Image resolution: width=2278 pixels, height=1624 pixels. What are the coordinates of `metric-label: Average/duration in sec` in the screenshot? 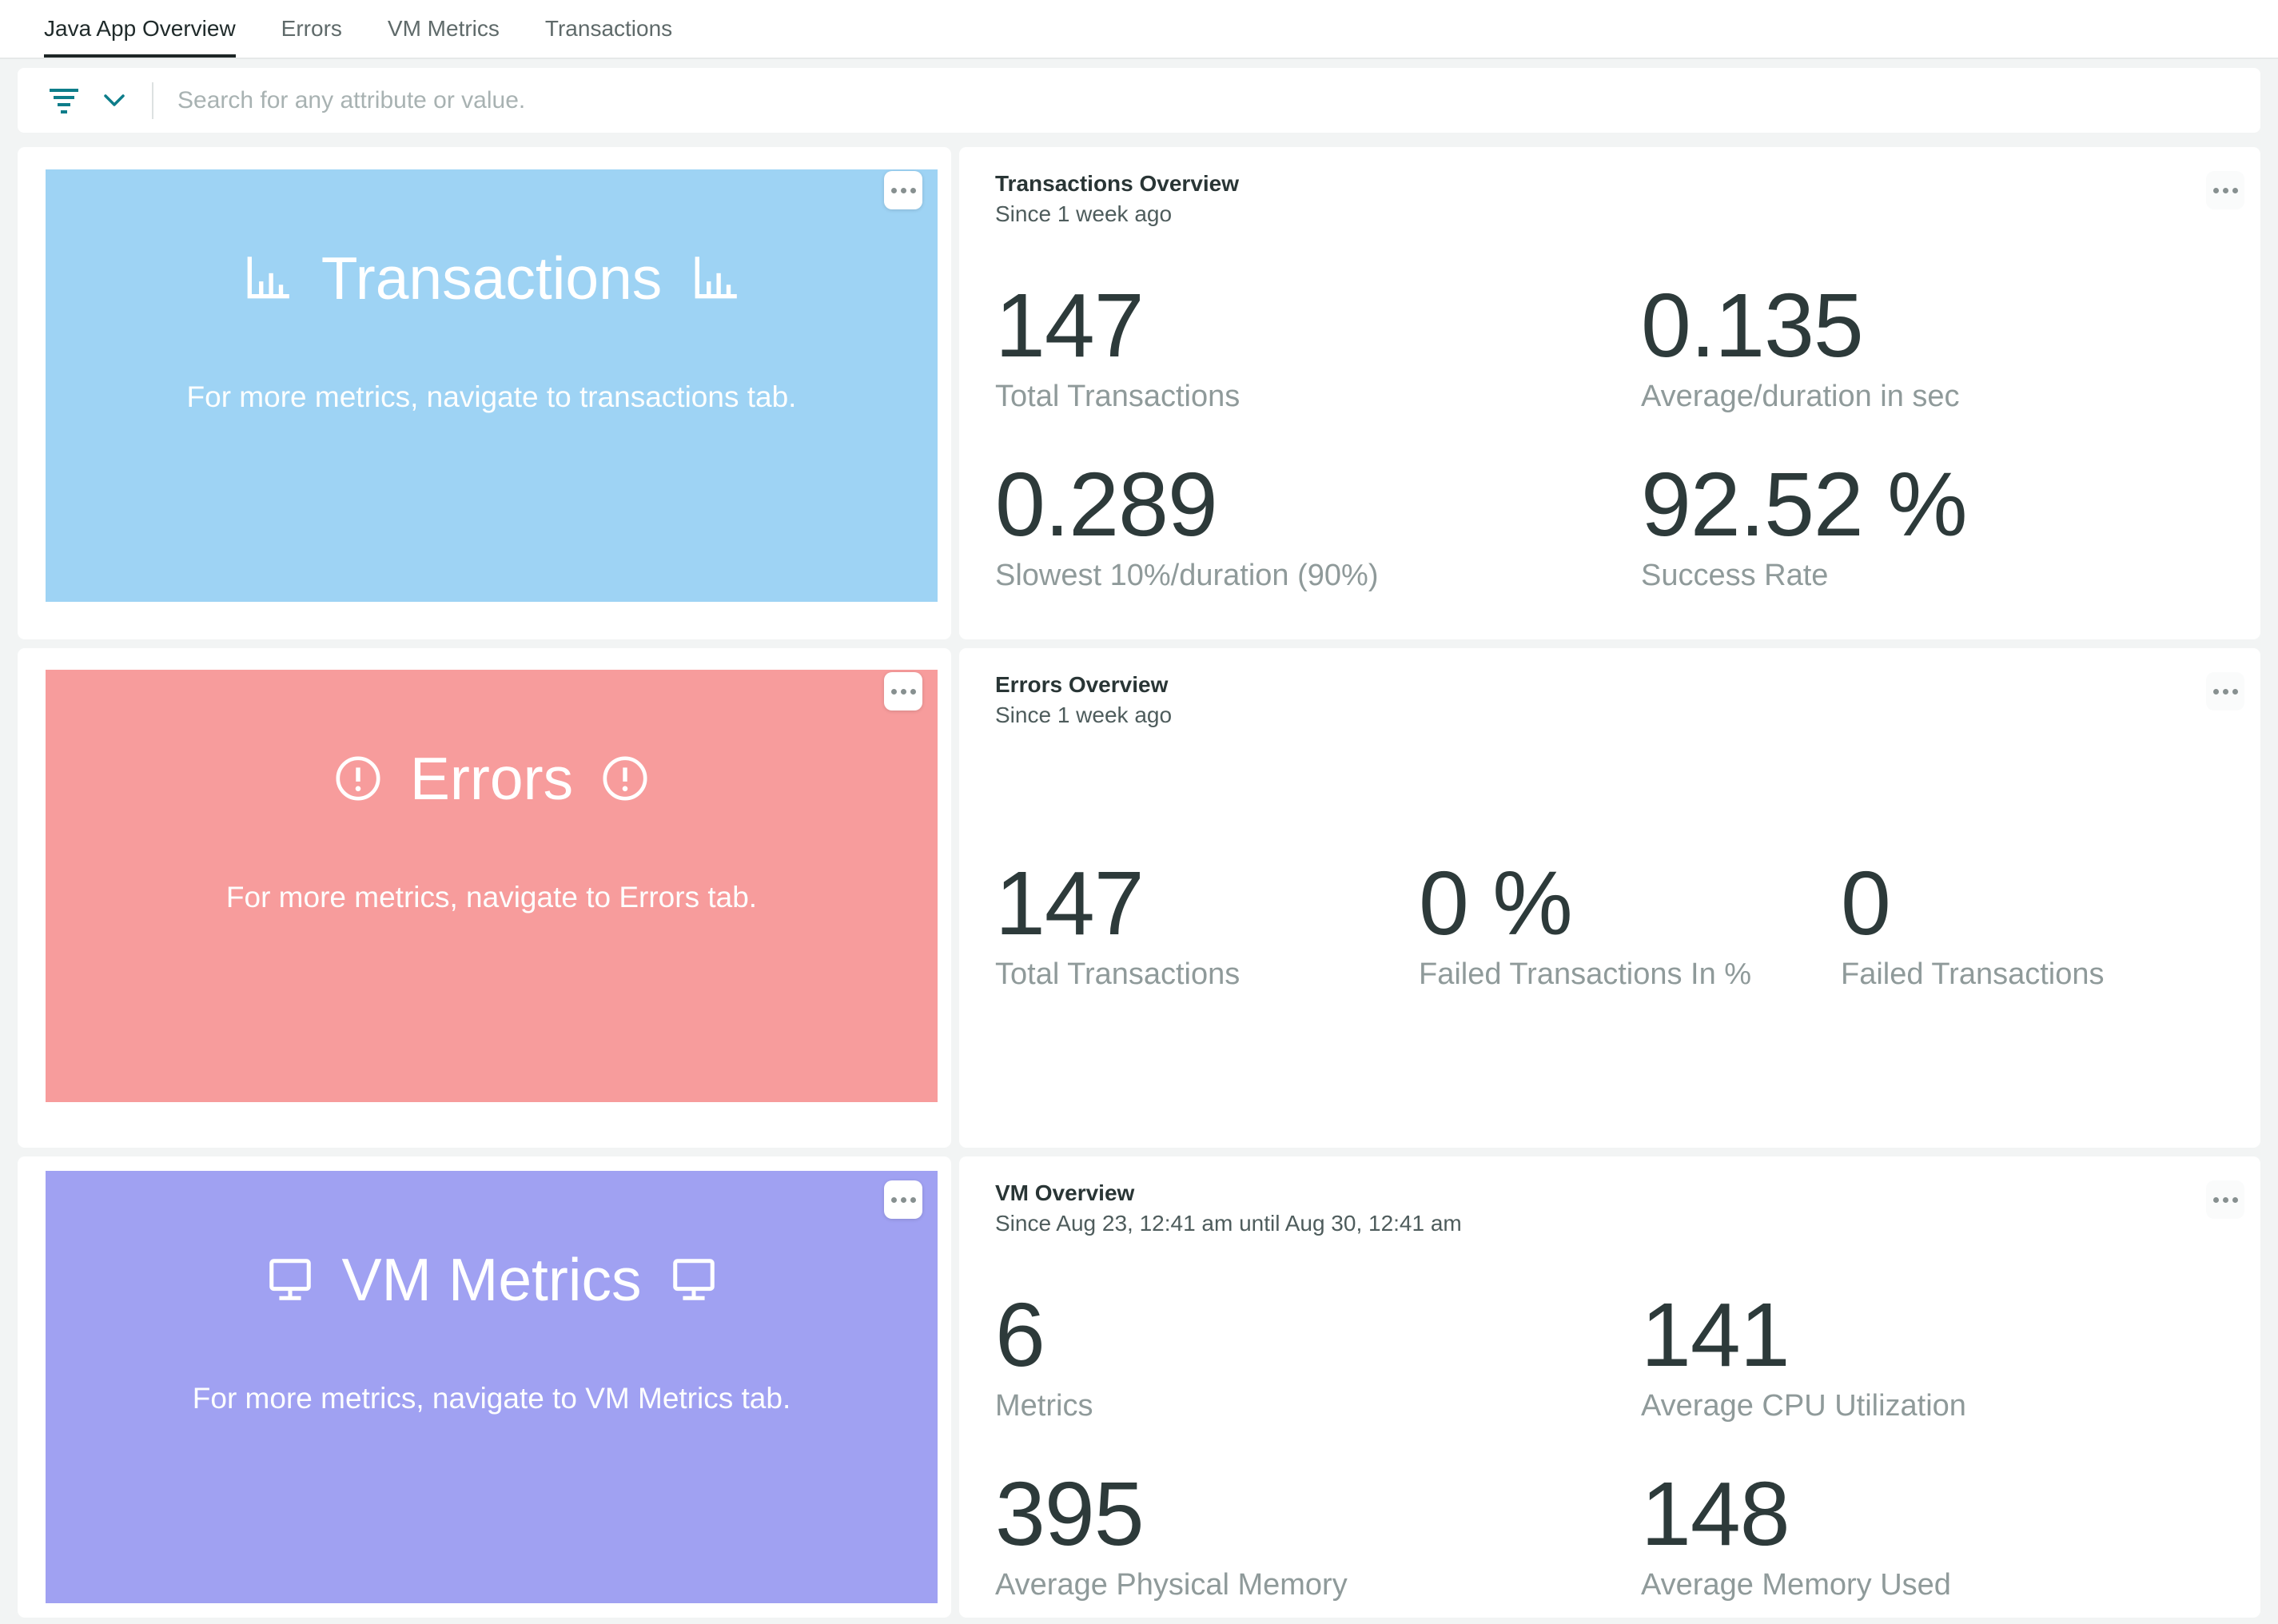 It's located at (1800, 396).